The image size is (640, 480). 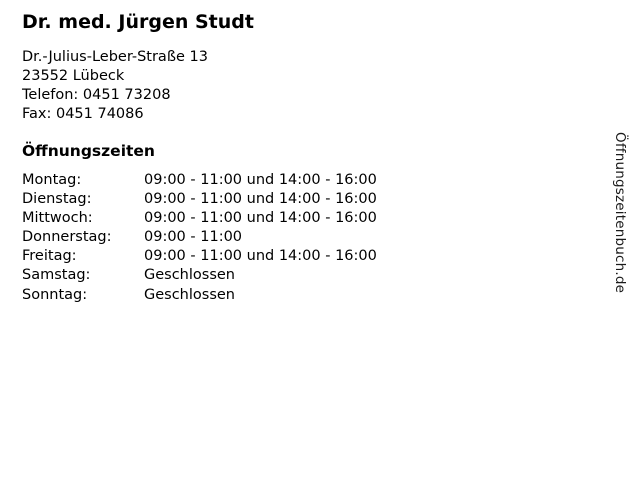 I want to click on opening-hours-heading: Öffnungszeiten, so click(x=88, y=151).